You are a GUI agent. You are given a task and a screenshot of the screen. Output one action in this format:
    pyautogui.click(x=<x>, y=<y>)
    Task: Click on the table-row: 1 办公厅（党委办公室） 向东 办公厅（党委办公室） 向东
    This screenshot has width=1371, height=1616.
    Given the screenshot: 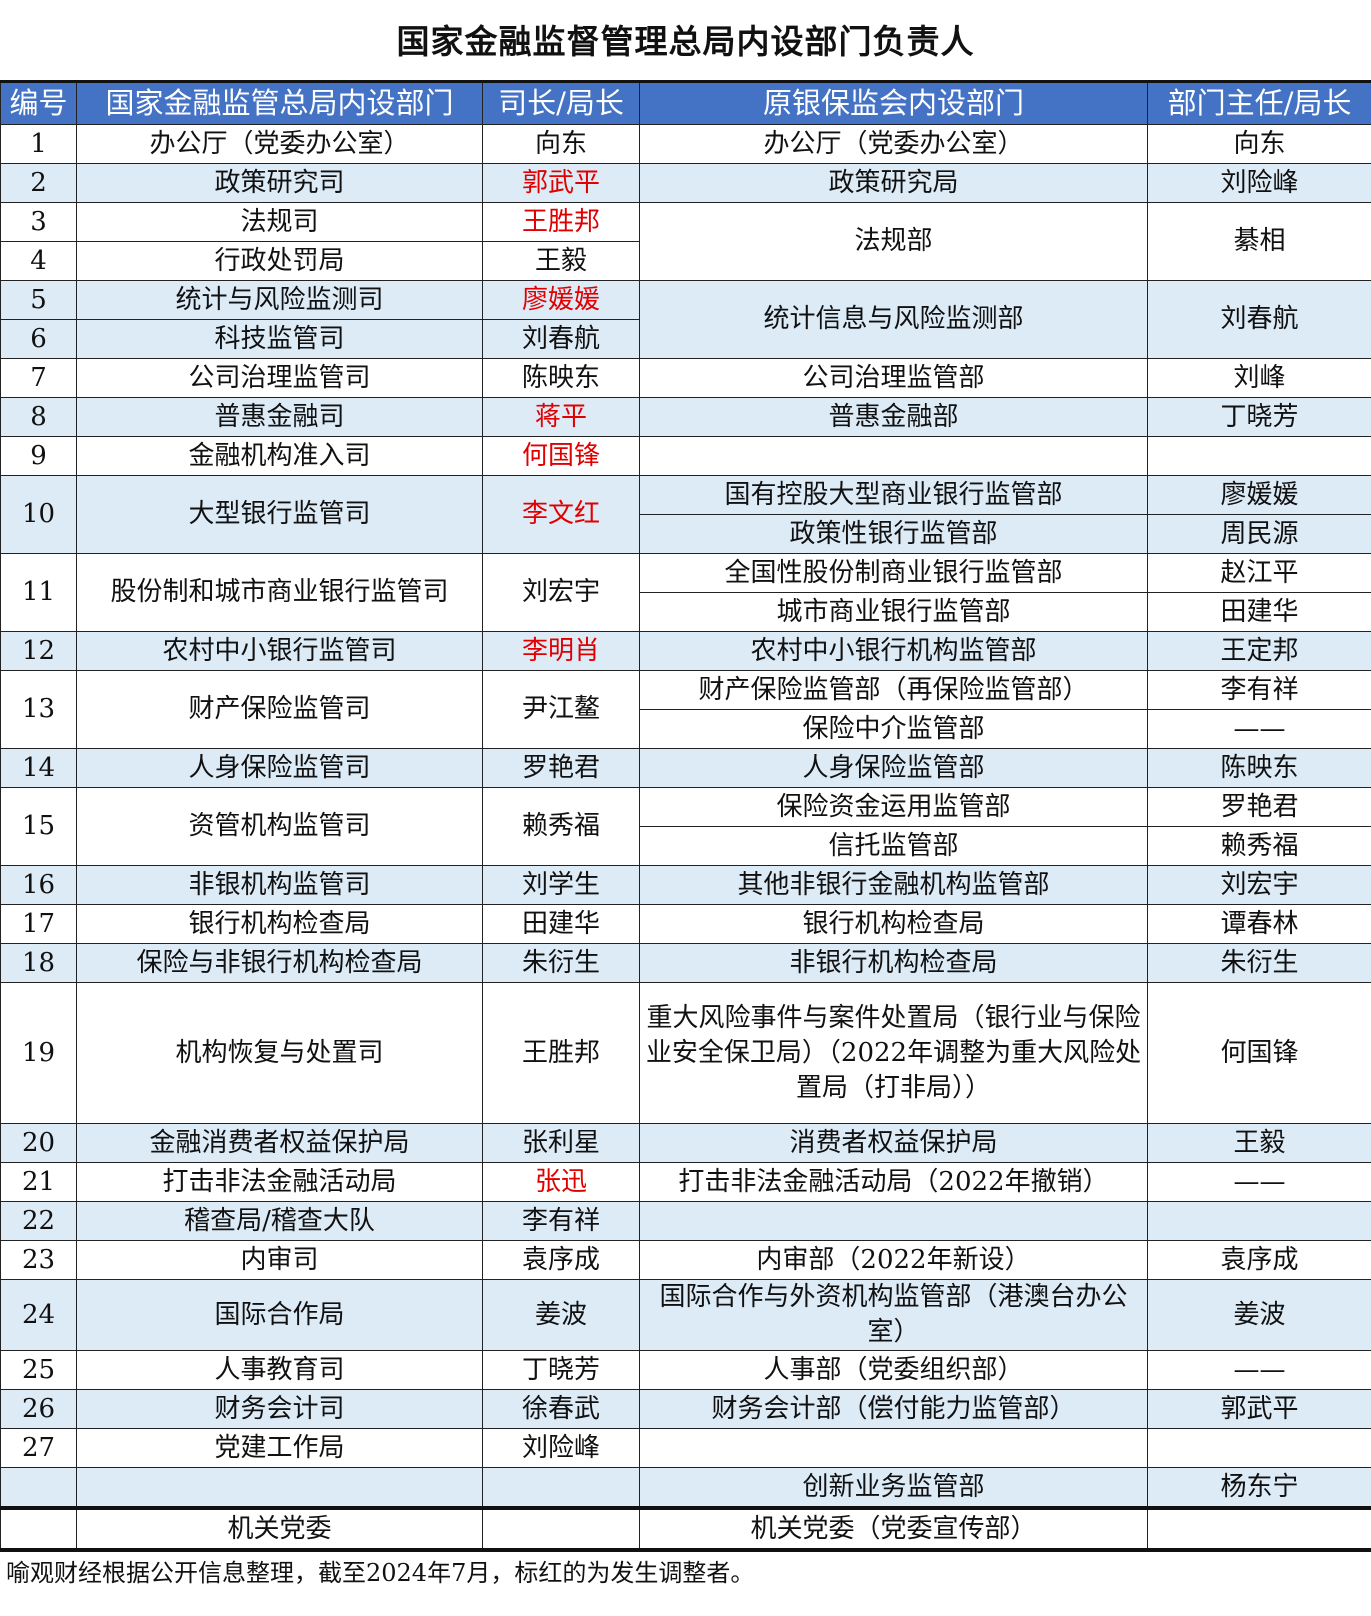 What is the action you would take?
    pyautogui.click(x=685, y=144)
    